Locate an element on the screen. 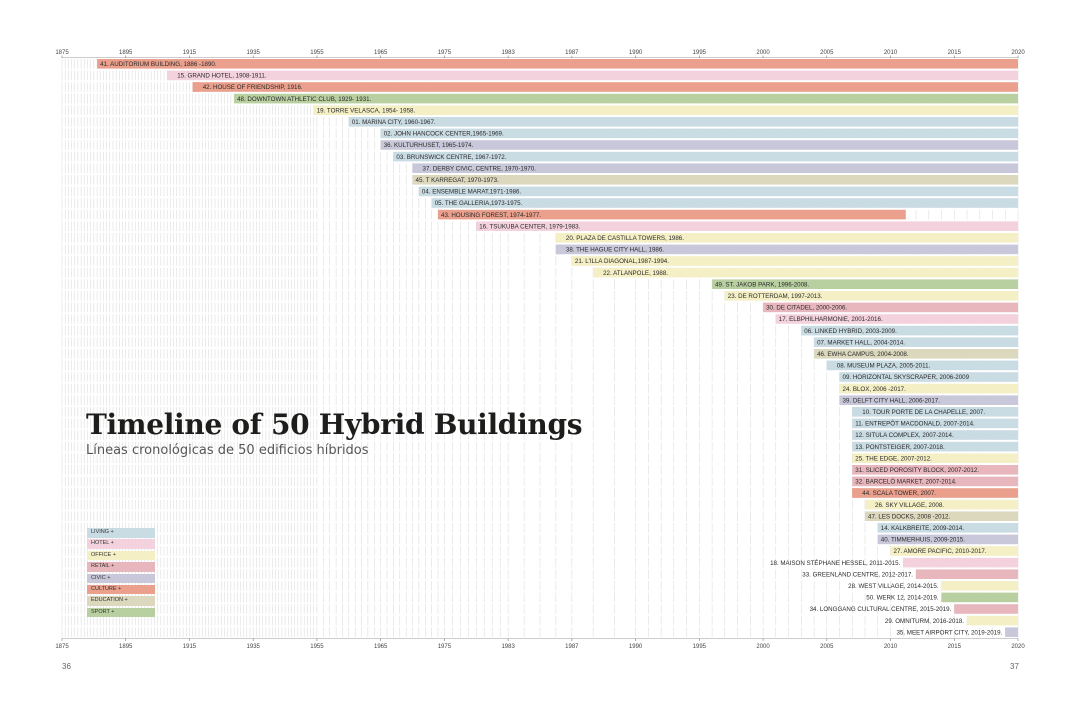 Image resolution: width=1080 pixels, height=707 pixels. bar-label: 45. T KARREGAT, 1970-1973. is located at coordinates (458, 180).